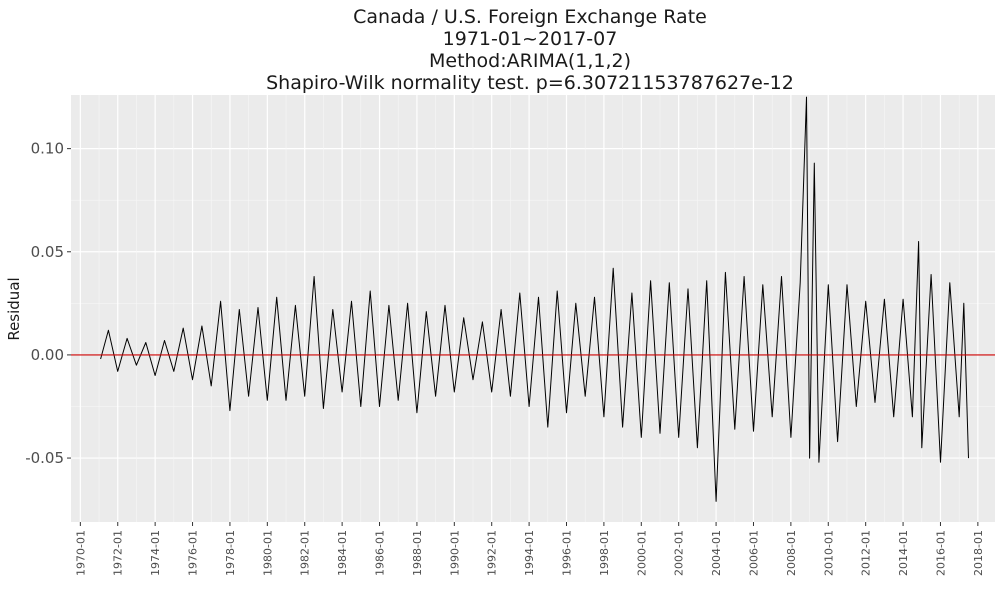 This screenshot has height=600, width=1000. Describe the element at coordinates (48, 303) in the screenshot. I see `y-axis-ticks: -0.05 0.00 0.05 0.10` at that location.